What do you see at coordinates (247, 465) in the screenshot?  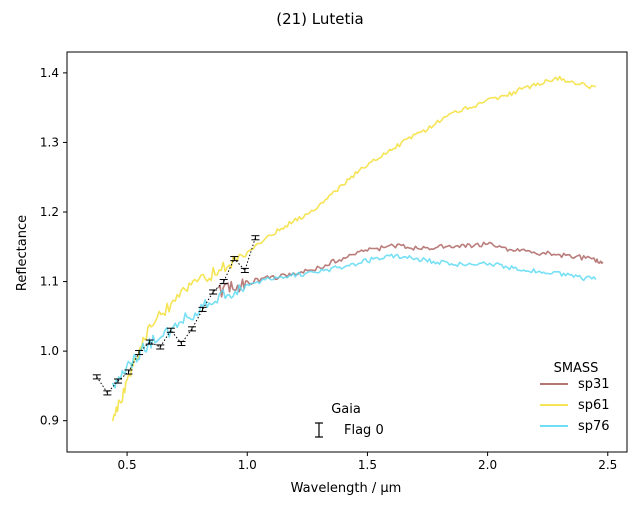 I see `x-tick-label: 1.0` at bounding box center [247, 465].